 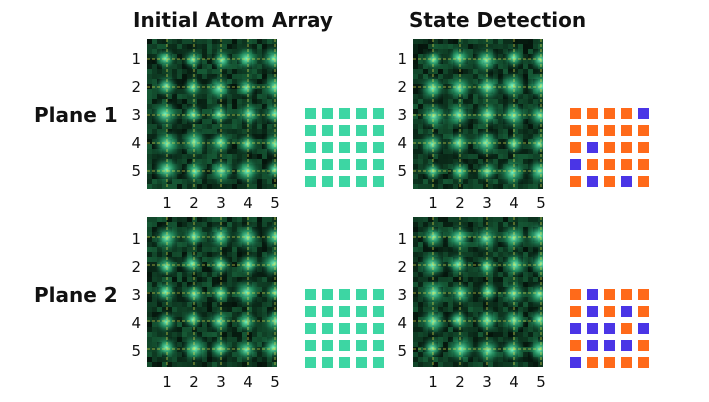 I want to click on initial-array-title: Initial Atom Array, so click(x=233, y=20).